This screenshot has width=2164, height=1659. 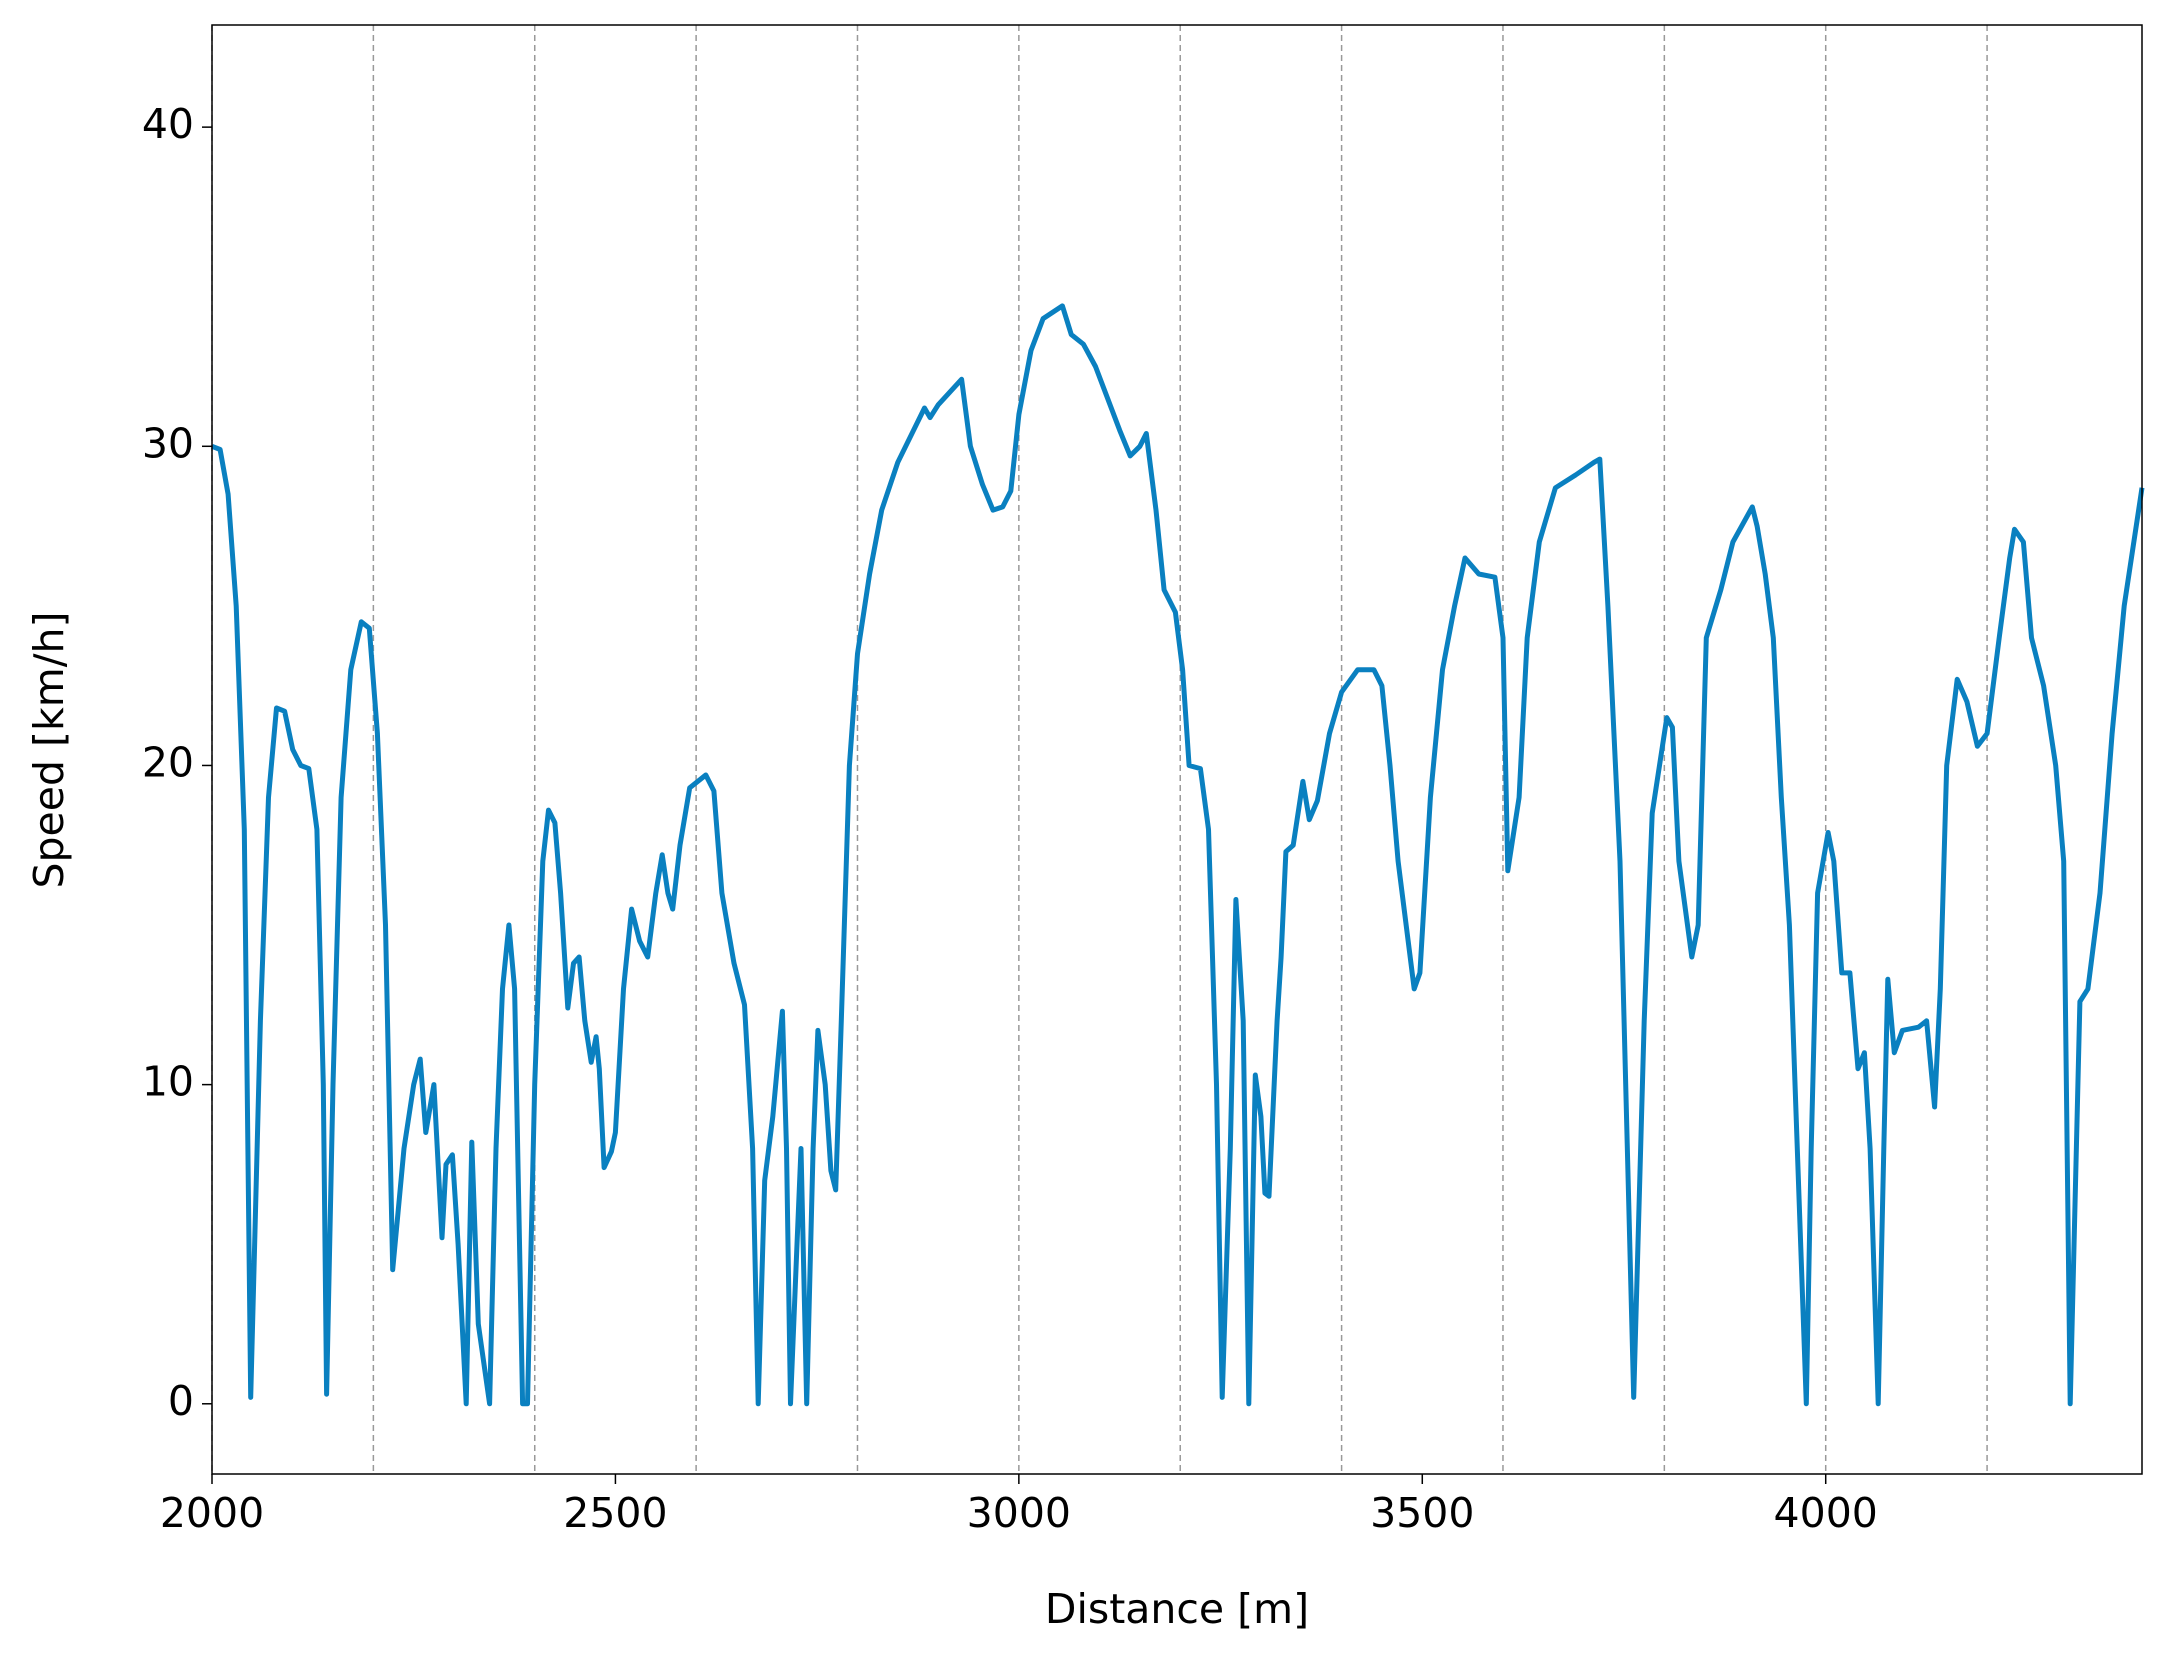 I want to click on y-tick-label: 20, so click(x=168, y=762).